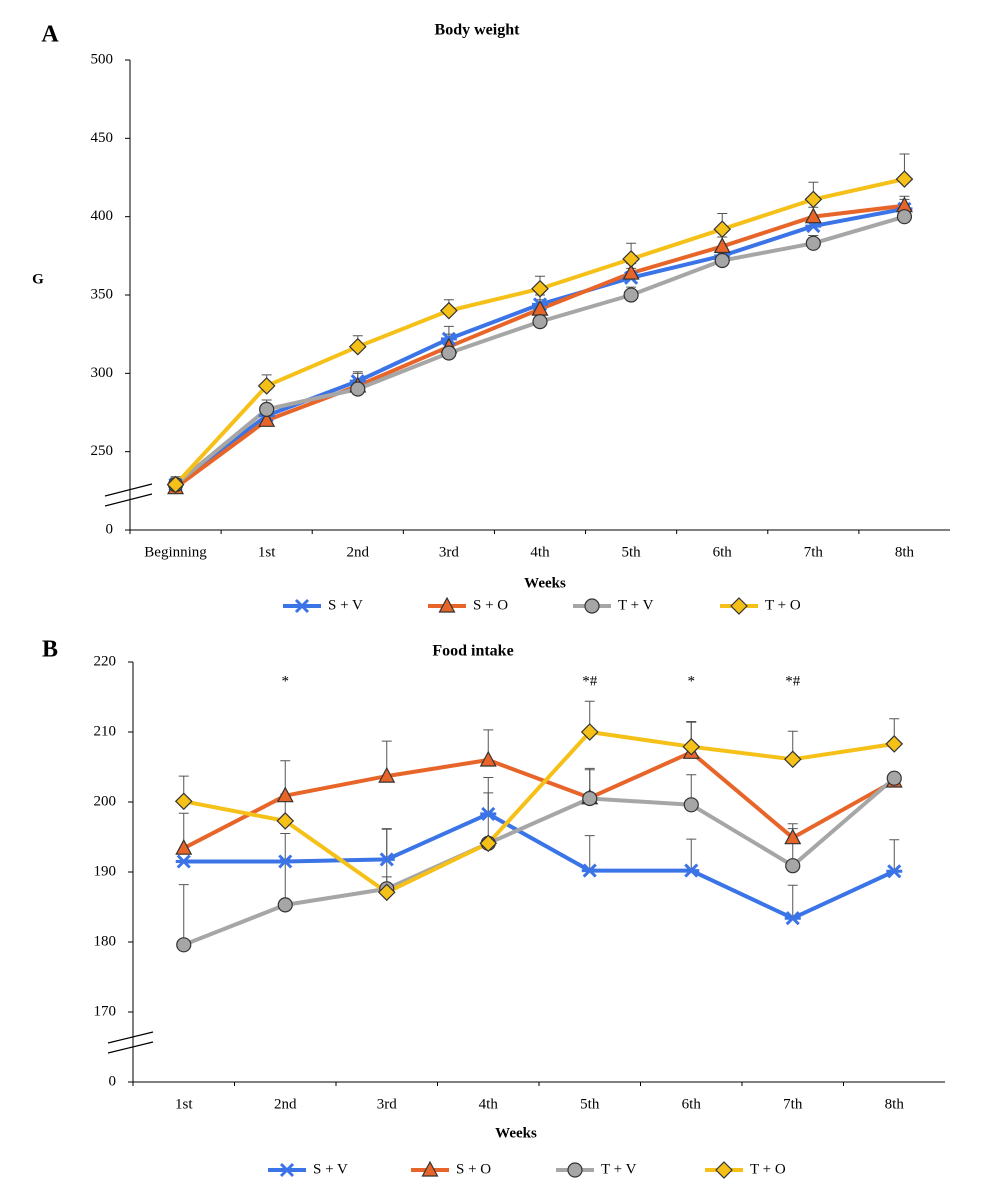 Image resolution: width=1000 pixels, height=1200 pixels. I want to click on panel-label: B, so click(50, 650).